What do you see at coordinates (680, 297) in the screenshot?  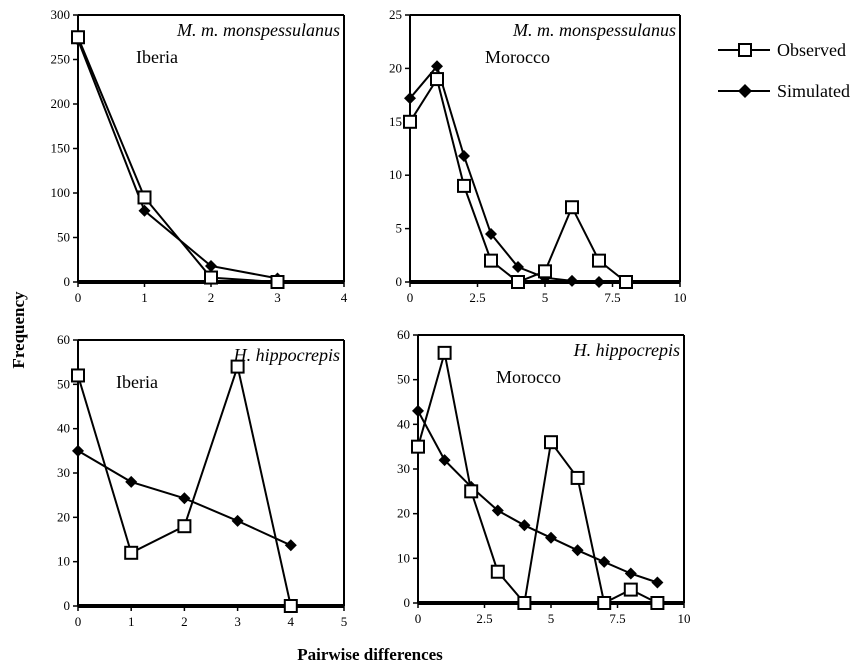 I see `x-tick-label: 10` at bounding box center [680, 297].